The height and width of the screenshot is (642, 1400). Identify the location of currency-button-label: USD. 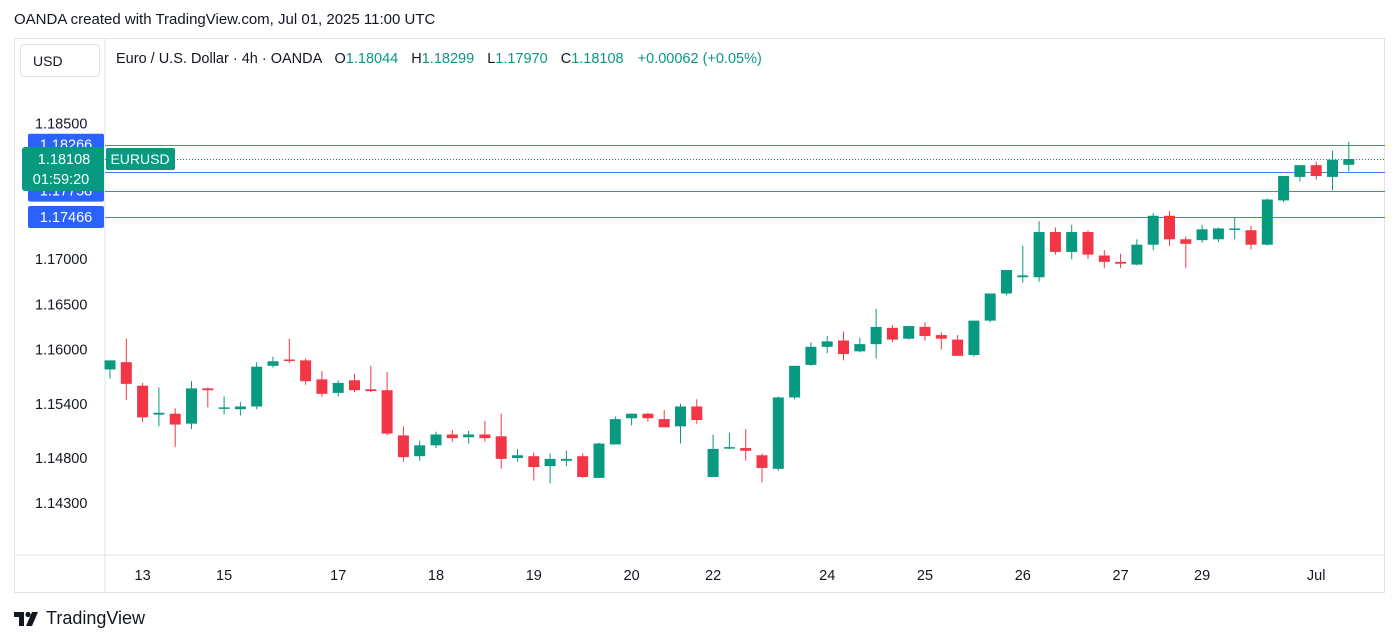
(48, 60).